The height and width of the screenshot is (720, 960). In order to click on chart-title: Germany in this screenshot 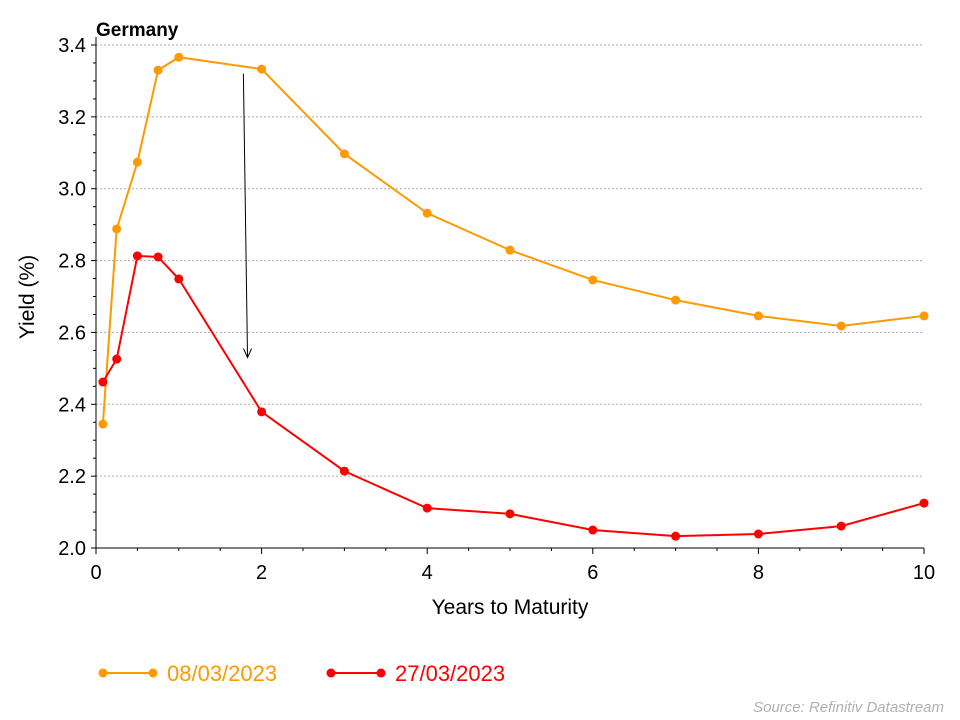, I will do `click(137, 30)`.